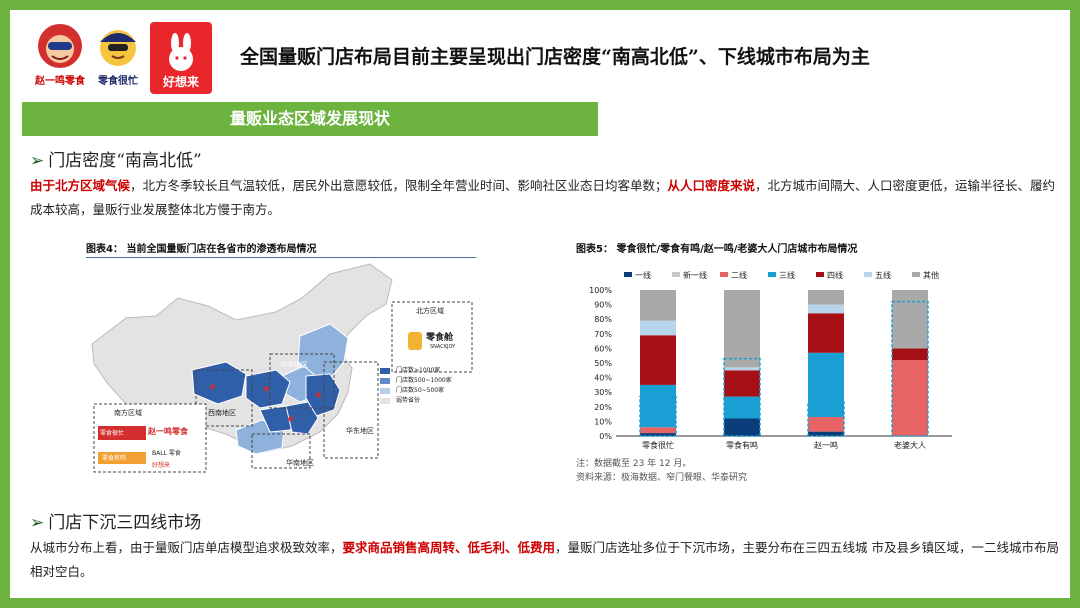 Image resolution: width=1080 pixels, height=608 pixels. I want to click on x-tick-label: 零食有鸣, so click(742, 445).